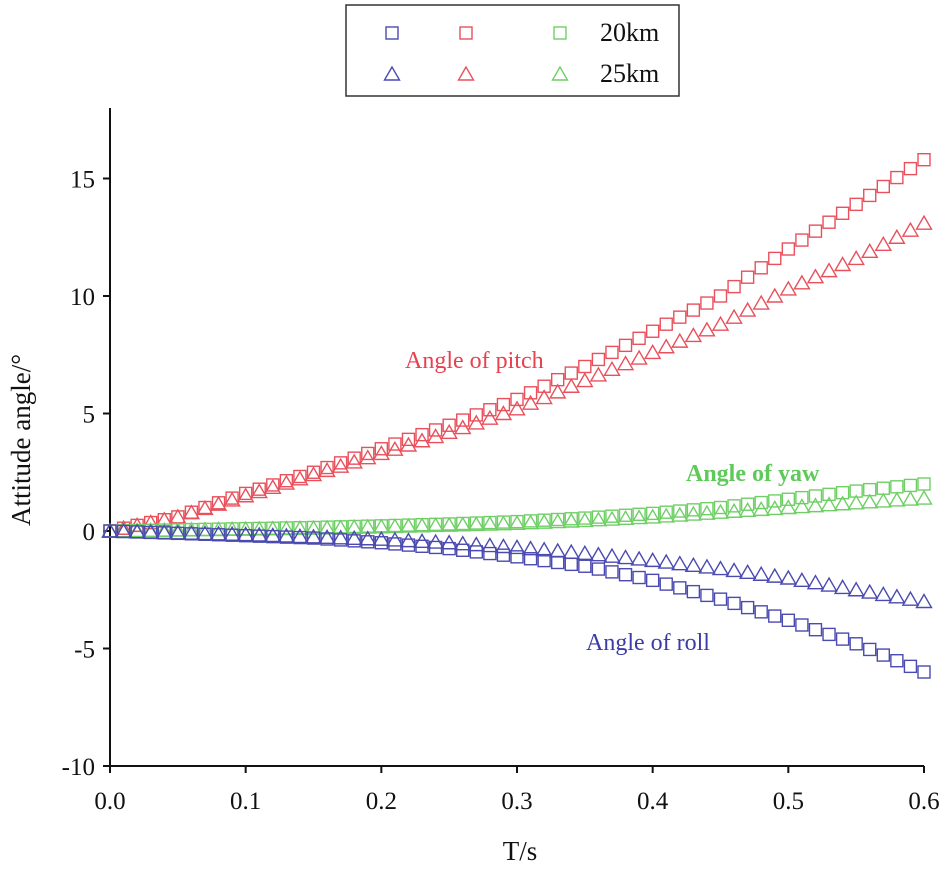 The width and height of the screenshot is (950, 876). Describe the element at coordinates (82, 180) in the screenshot. I see `y-tick-label: 15` at that location.